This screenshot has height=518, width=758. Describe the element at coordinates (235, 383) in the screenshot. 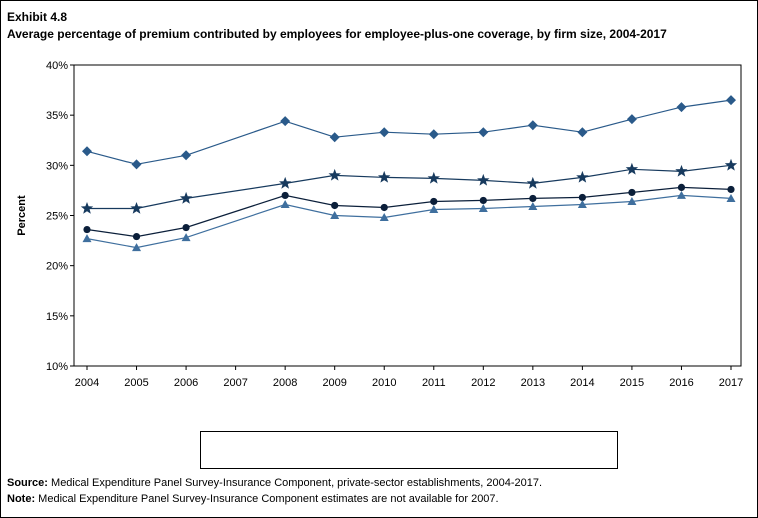

I see `x-tick-label: 2007` at that location.